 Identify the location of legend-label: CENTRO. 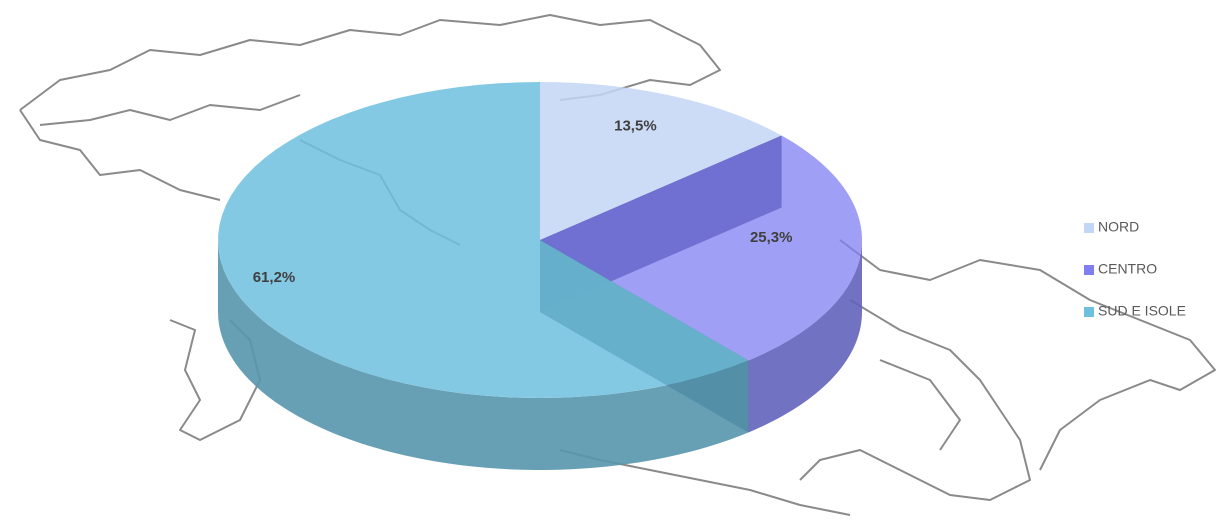
(1127, 269).